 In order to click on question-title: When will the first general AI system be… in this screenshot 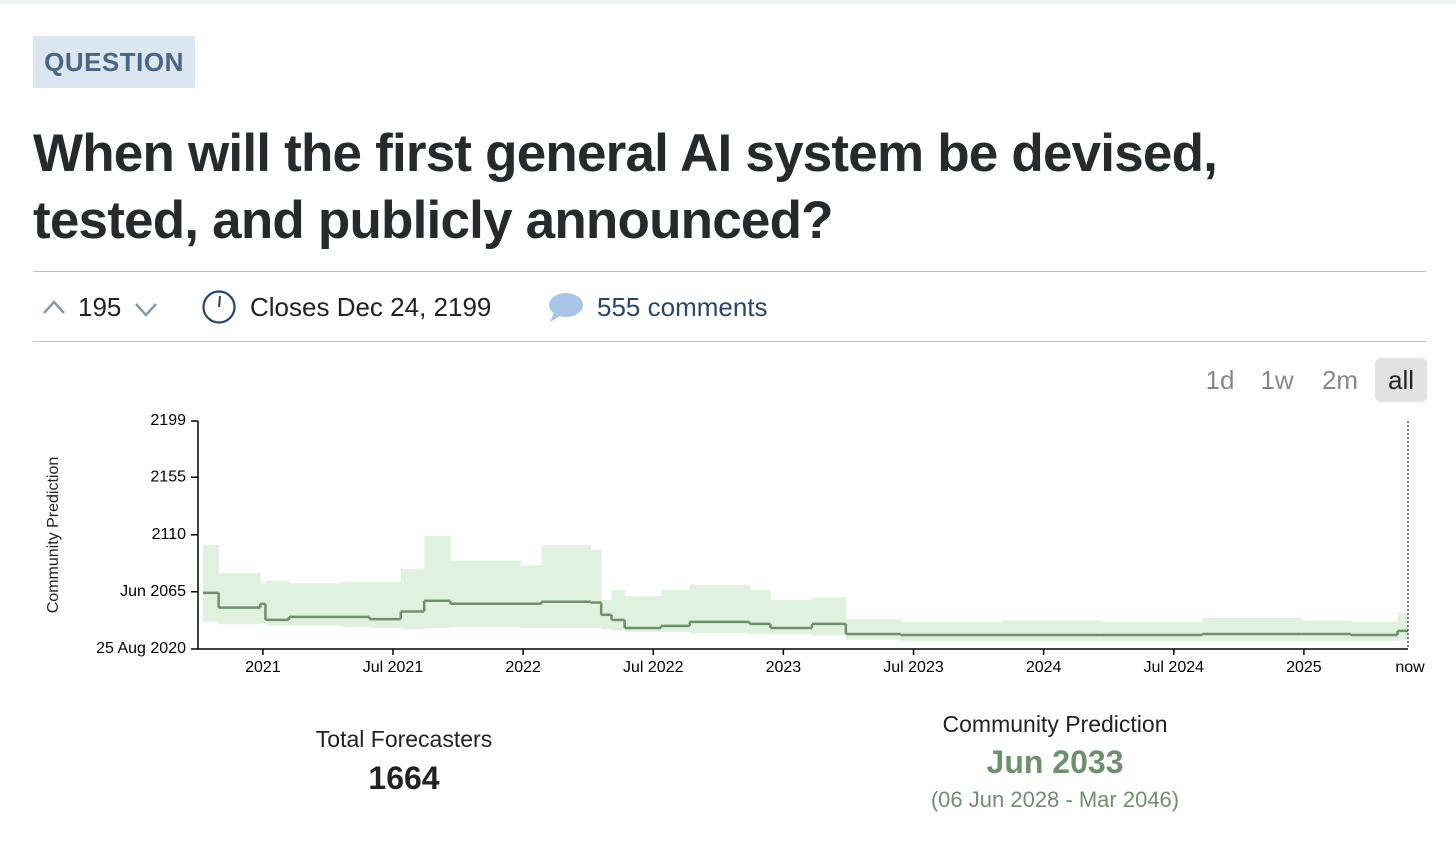, I will do `click(625, 187)`.